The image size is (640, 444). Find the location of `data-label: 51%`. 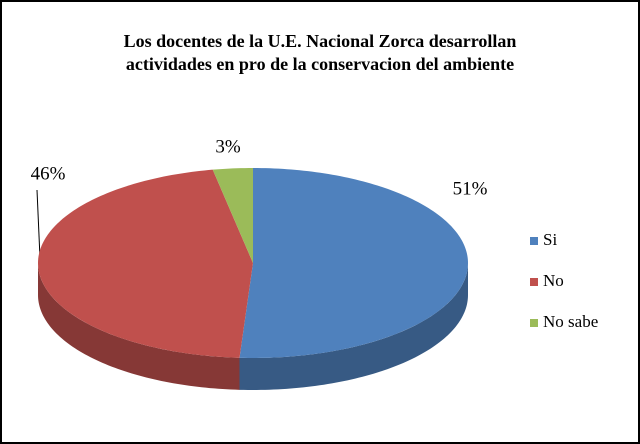

data-label: 51% is located at coordinates (470, 188).